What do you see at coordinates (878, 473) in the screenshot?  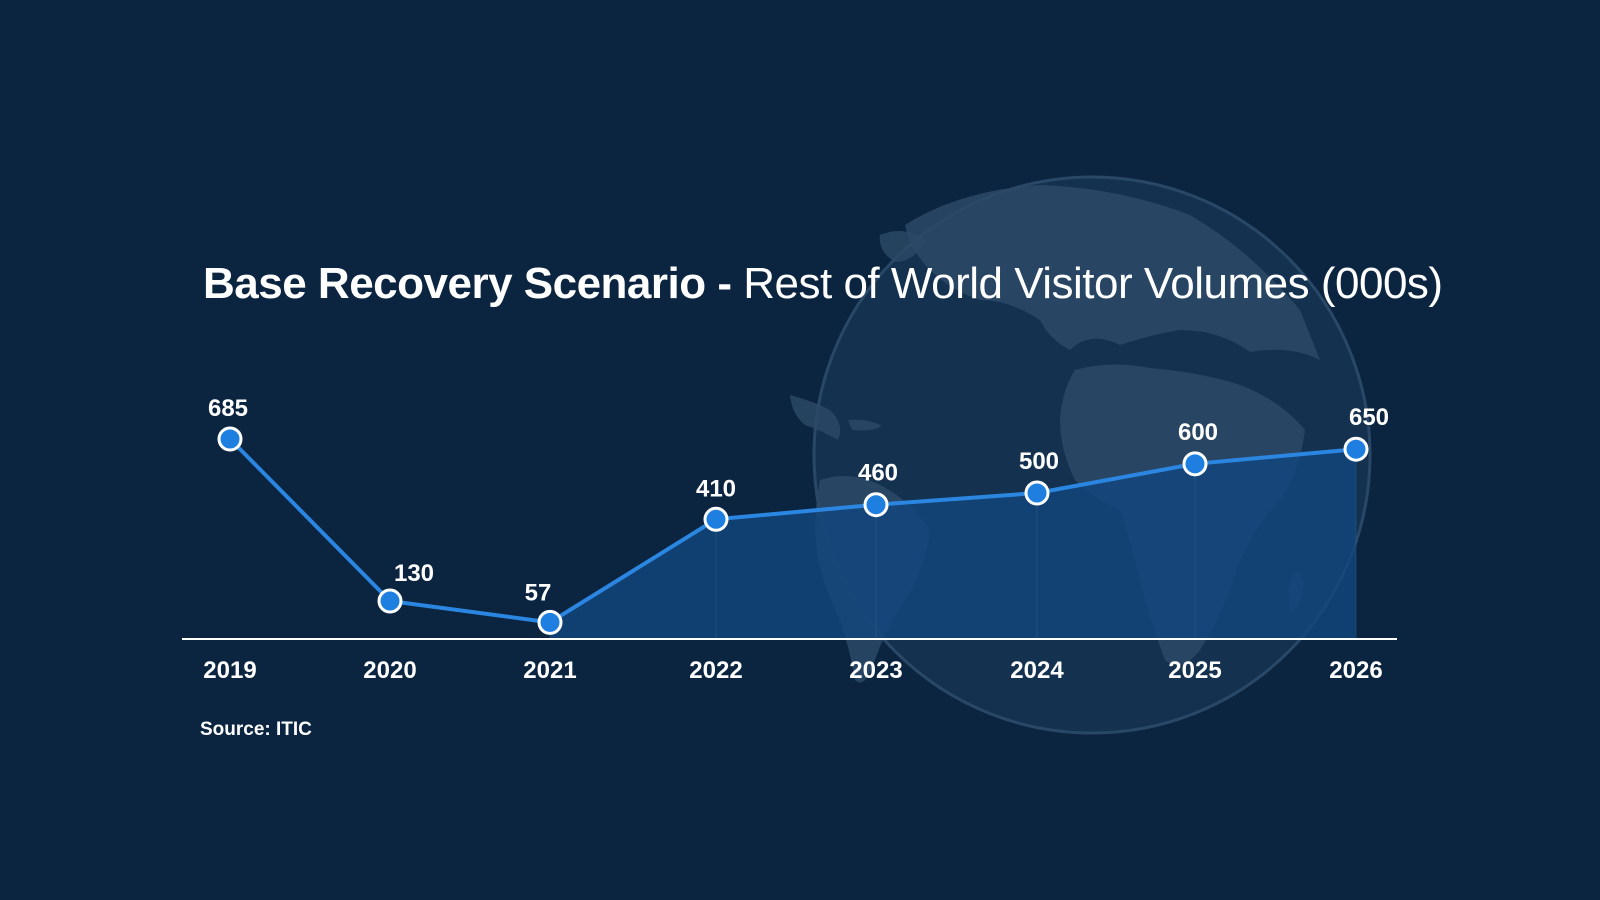 I see `data-label-2023: 460` at bounding box center [878, 473].